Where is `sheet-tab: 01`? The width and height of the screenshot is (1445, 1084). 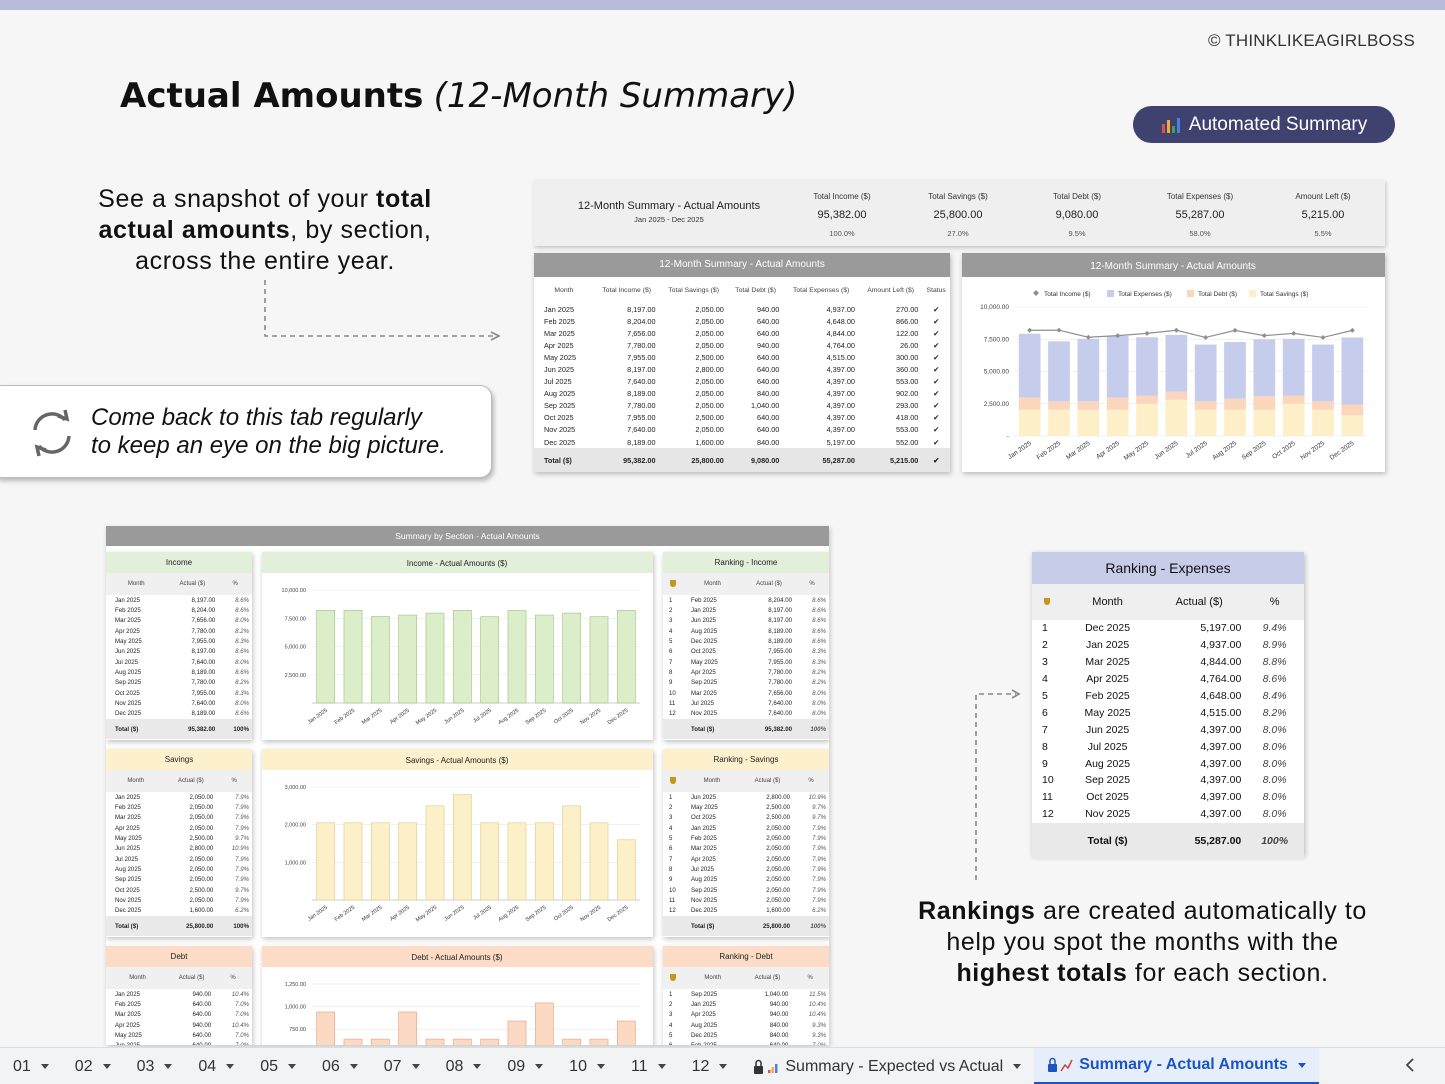 sheet-tab: 01 is located at coordinates (31, 1066).